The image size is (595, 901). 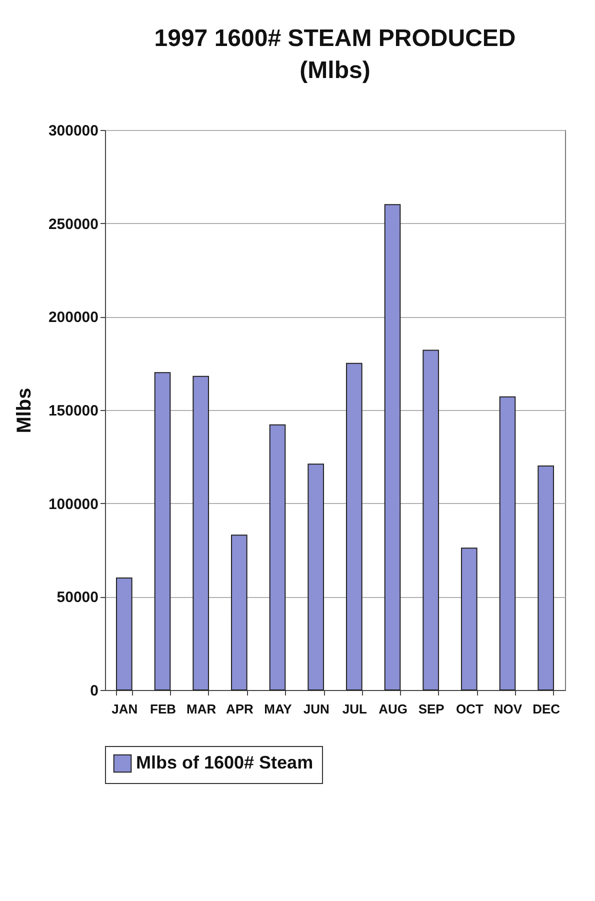 What do you see at coordinates (24, 411) in the screenshot?
I see `y-axis-title: Mlbs` at bounding box center [24, 411].